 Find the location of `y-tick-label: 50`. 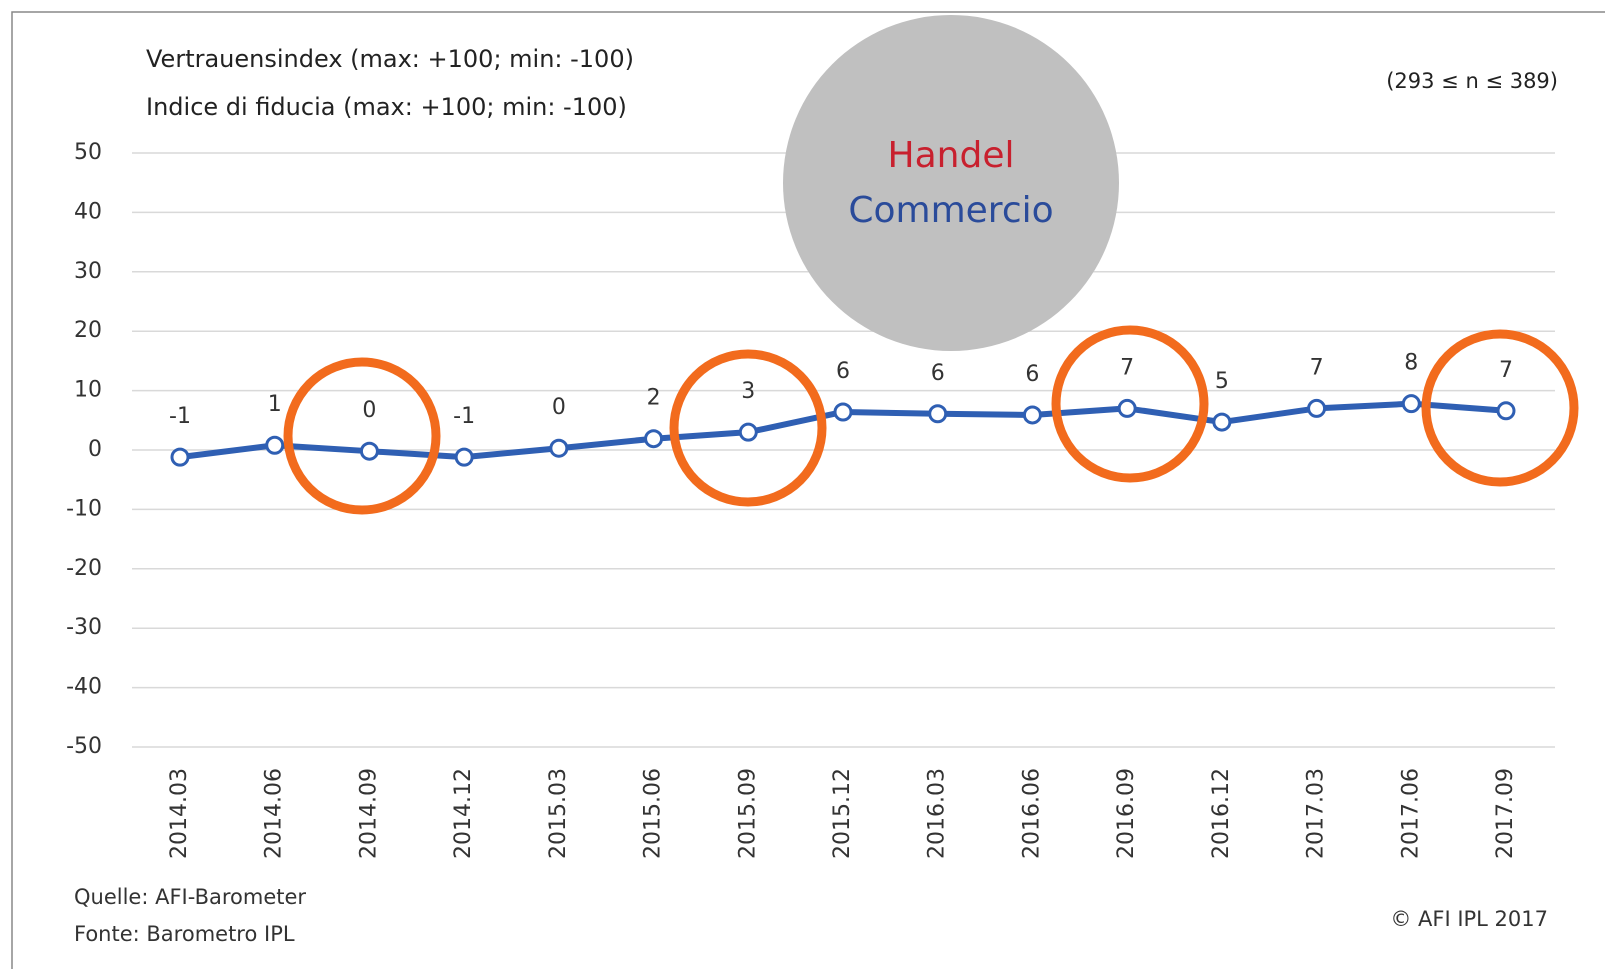

y-tick-label: 50 is located at coordinates (88, 152).